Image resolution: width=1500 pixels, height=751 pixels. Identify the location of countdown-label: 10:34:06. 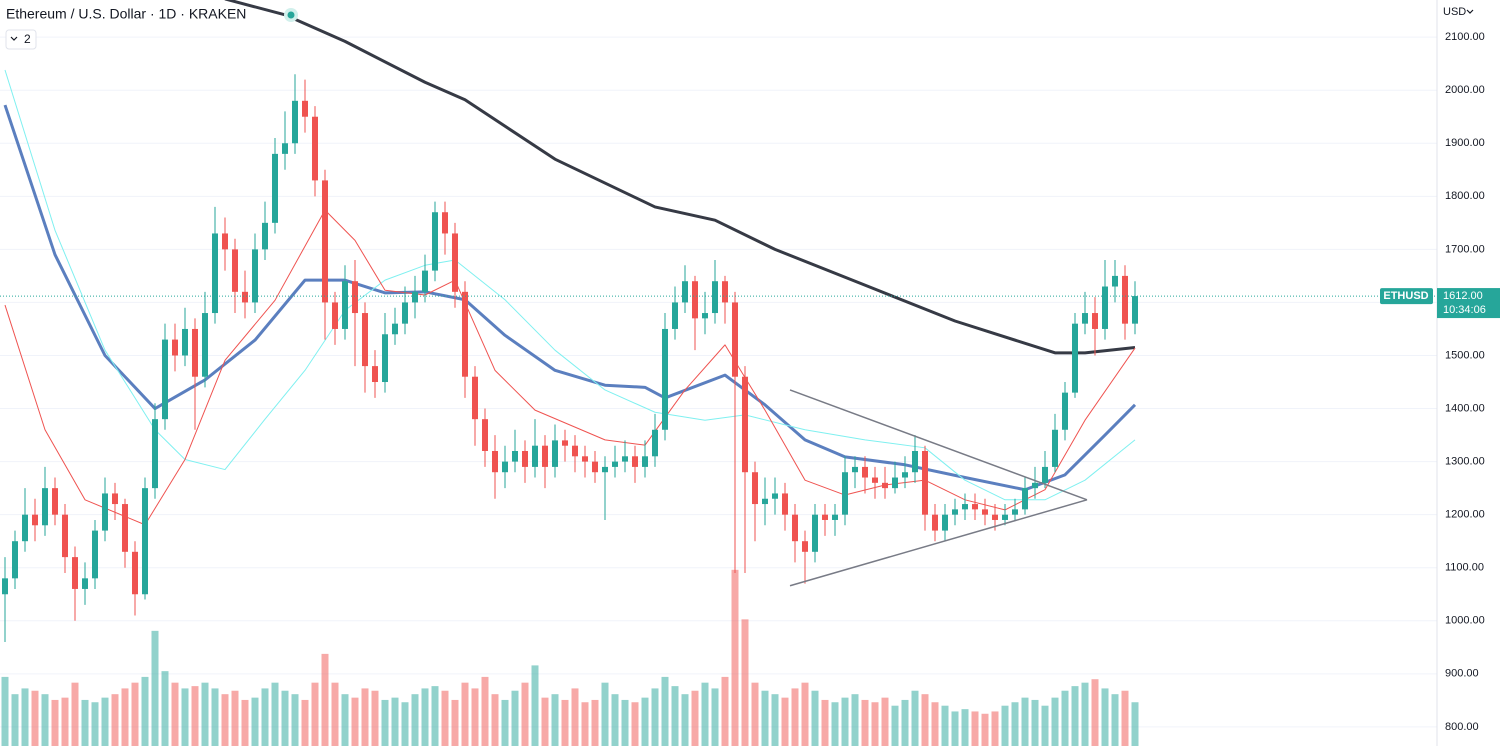
(1464, 310).